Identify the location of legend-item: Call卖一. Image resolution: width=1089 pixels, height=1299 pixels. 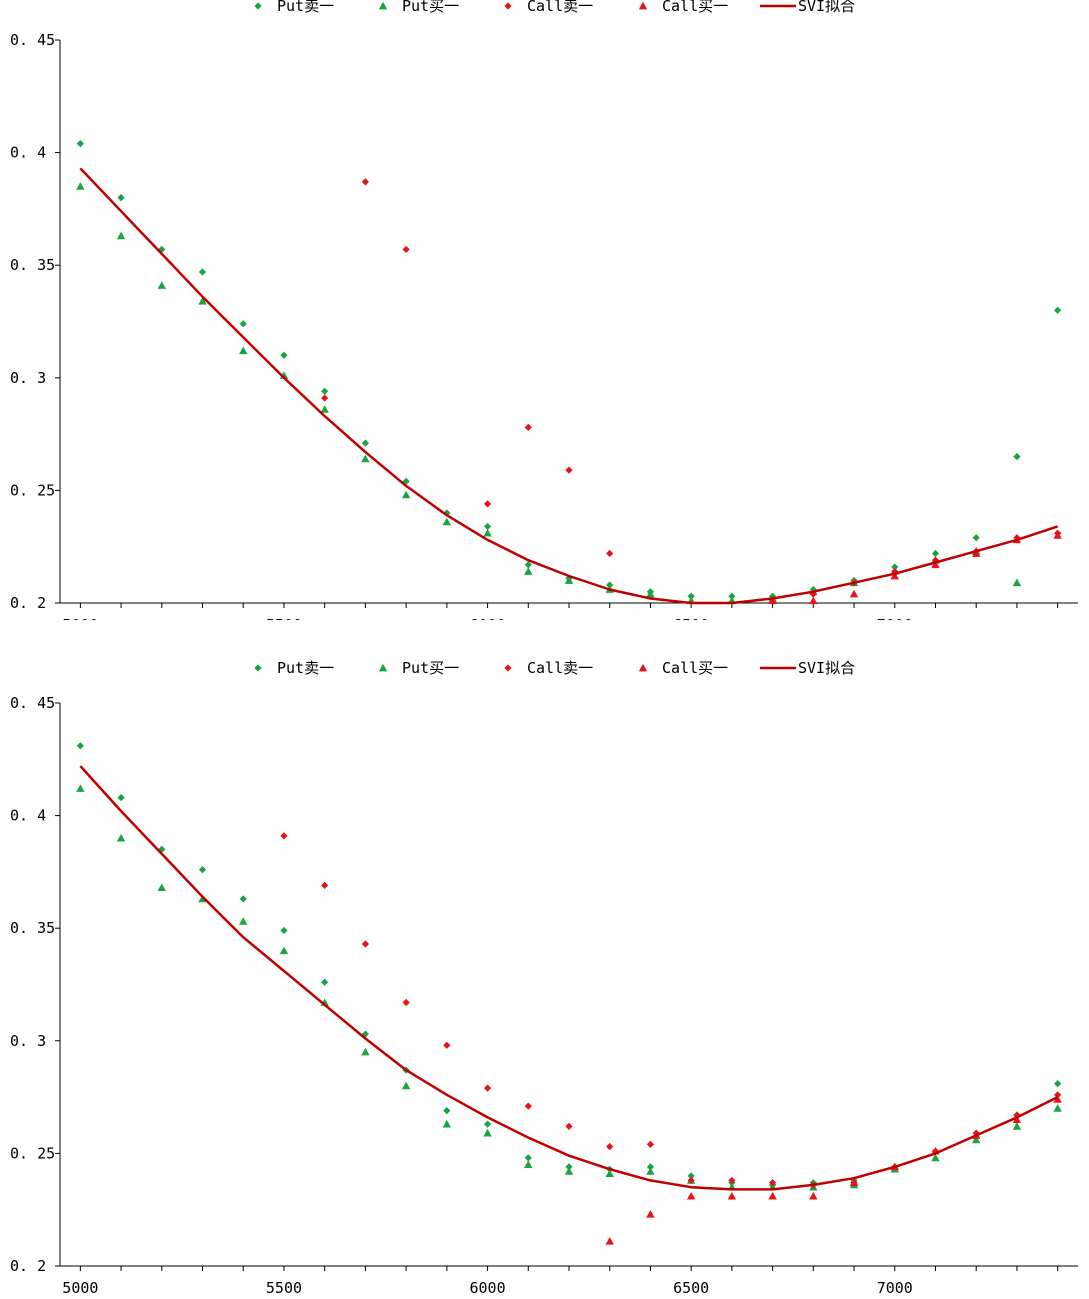
(548, 668).